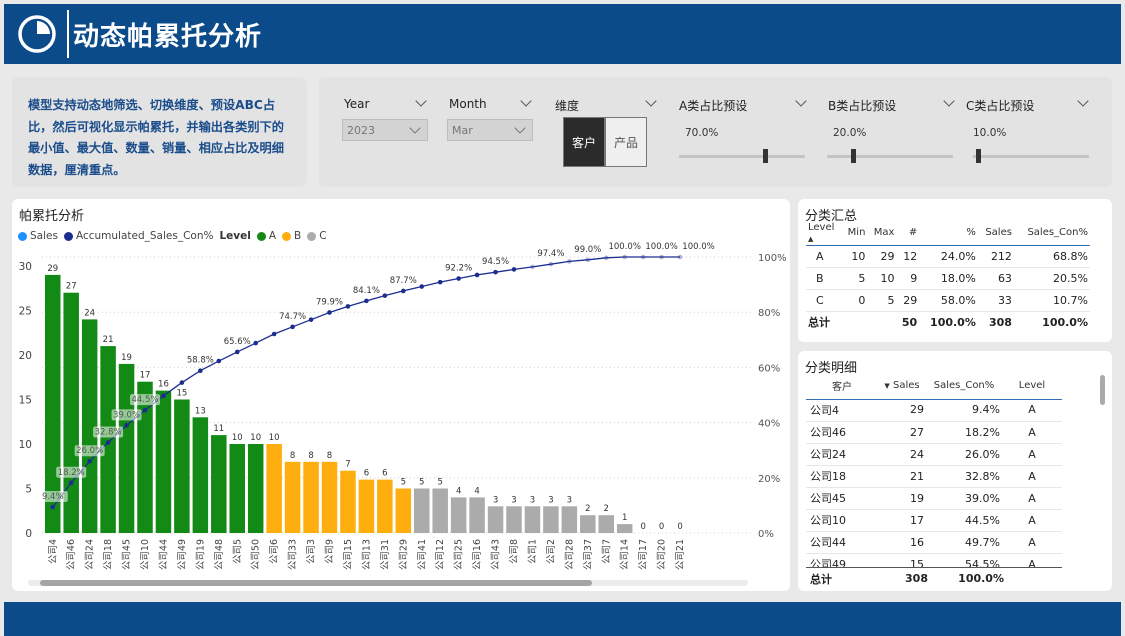 The image size is (1125, 636). I want to click on b-preset-chevron-icon, so click(949, 101).